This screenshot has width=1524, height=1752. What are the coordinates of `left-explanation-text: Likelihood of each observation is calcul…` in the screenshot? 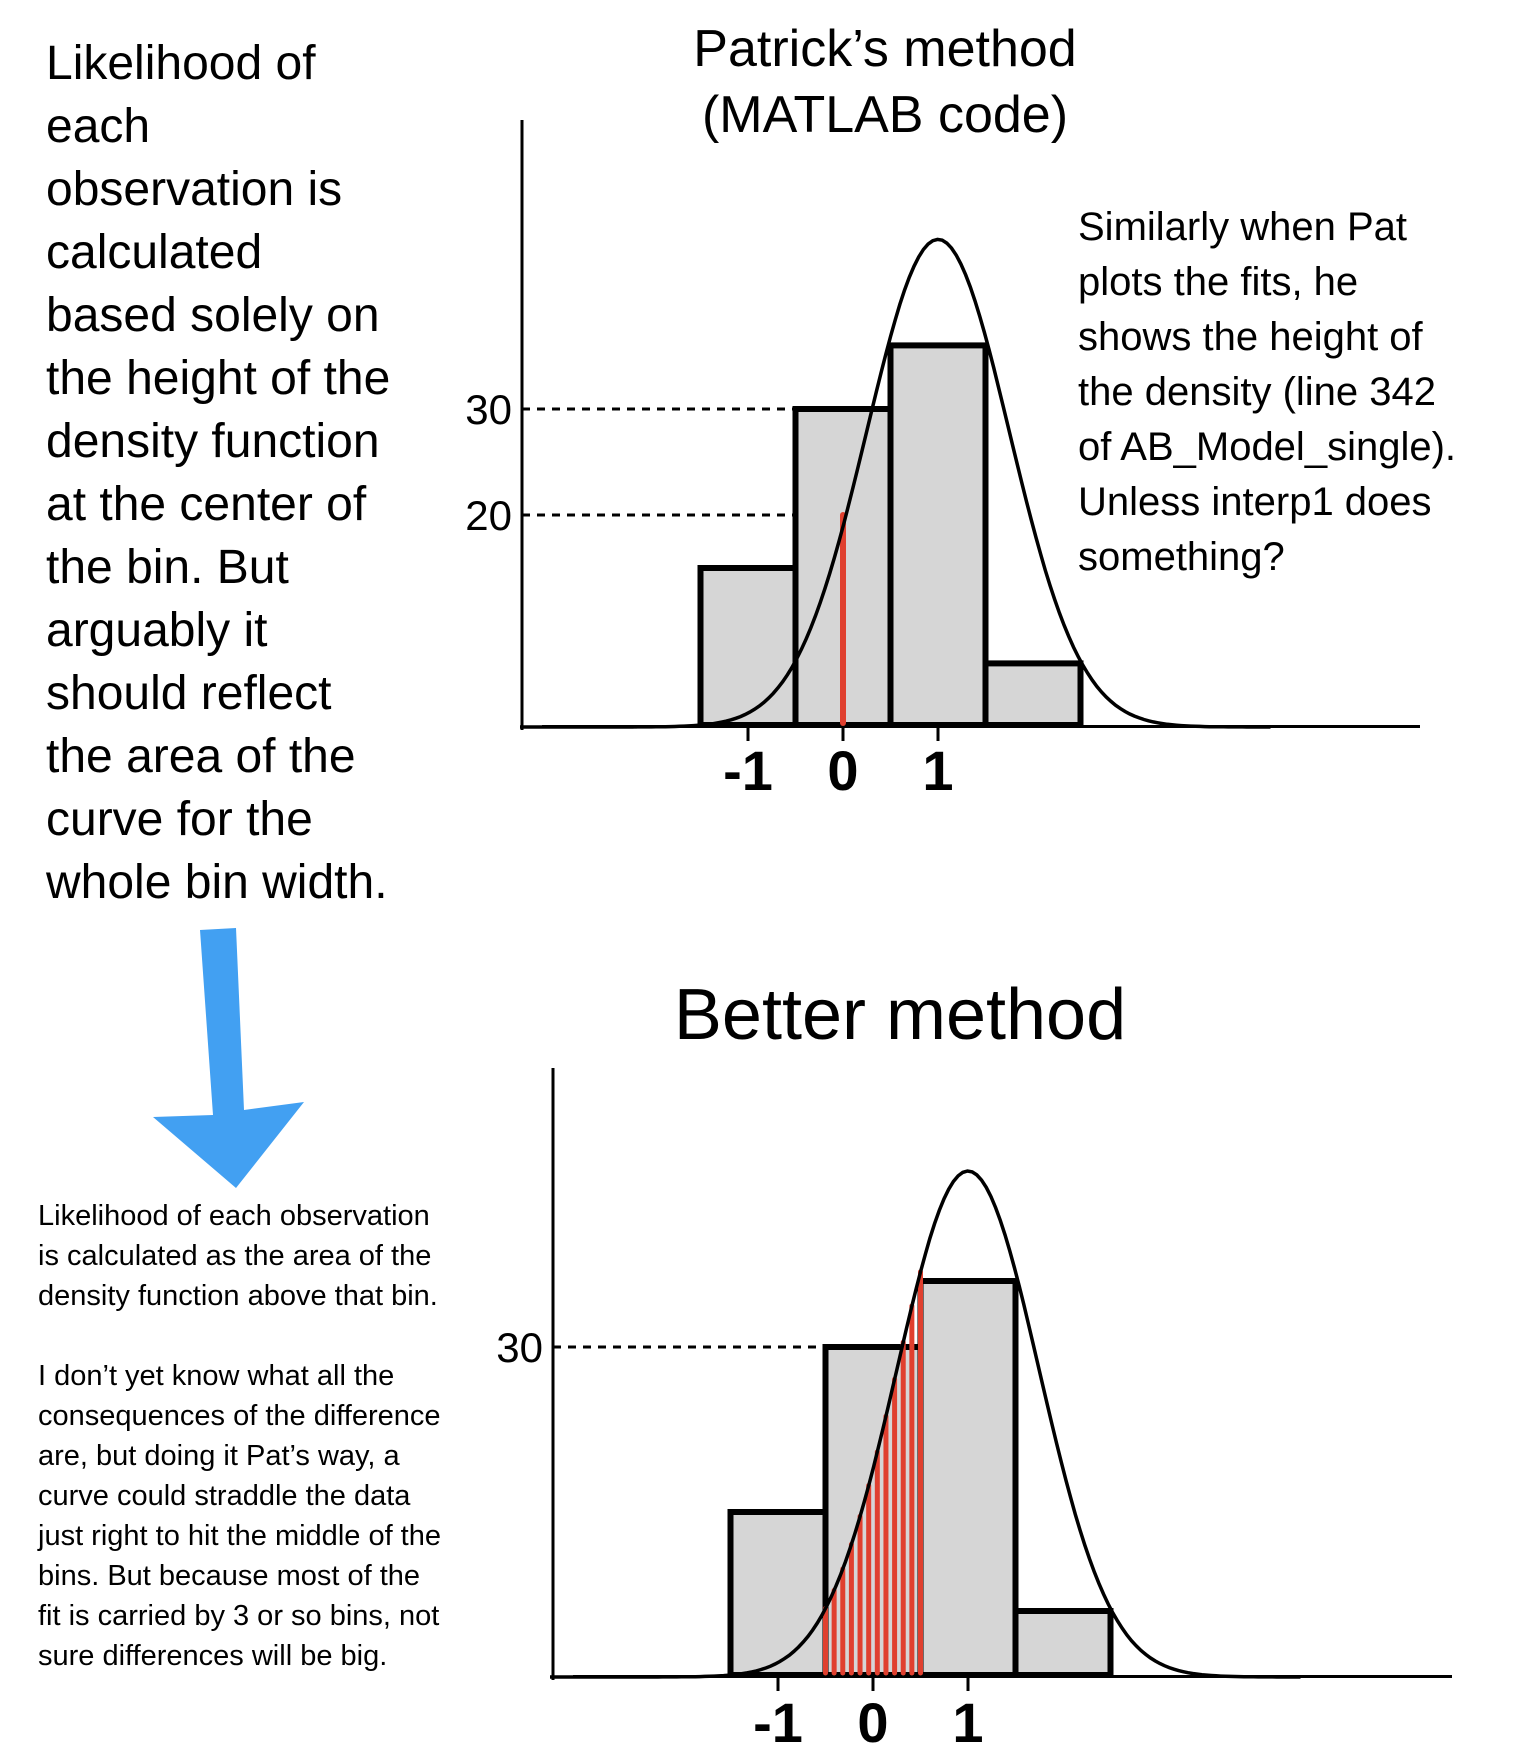 It's located at (218, 473).